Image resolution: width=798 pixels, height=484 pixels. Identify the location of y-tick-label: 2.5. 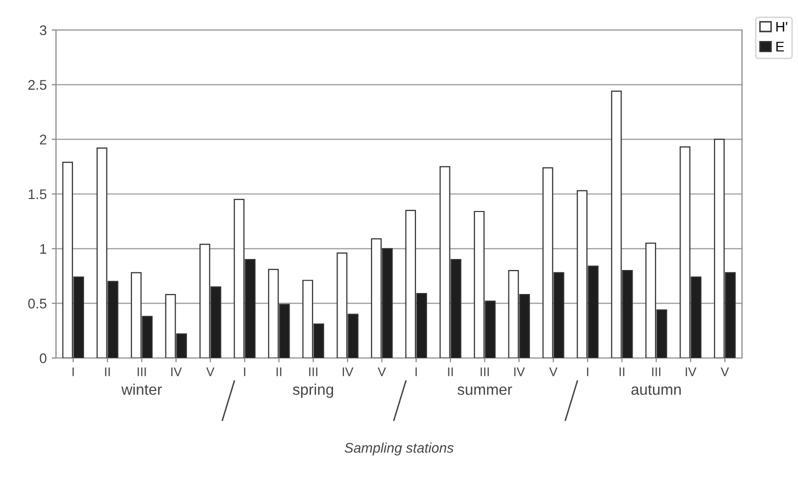
(37, 85).